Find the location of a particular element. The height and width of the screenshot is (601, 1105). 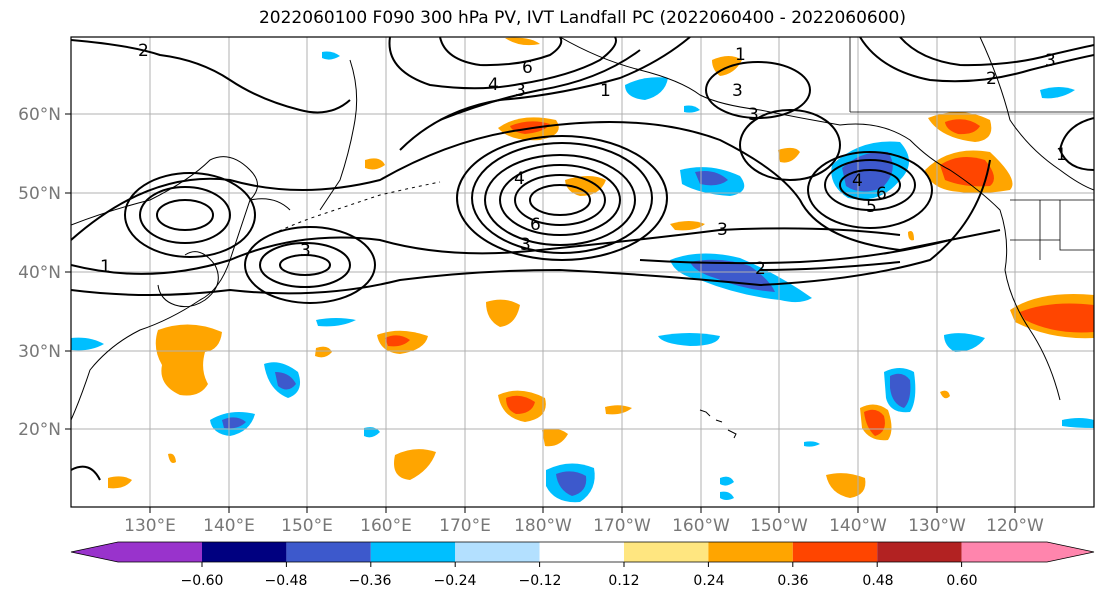

colorbar-extend-max is located at coordinates (1070, 552).